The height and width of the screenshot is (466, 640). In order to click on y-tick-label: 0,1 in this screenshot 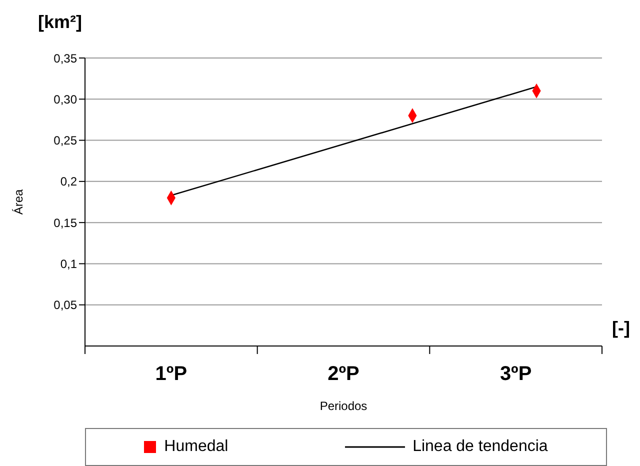, I will do `click(69, 263)`.